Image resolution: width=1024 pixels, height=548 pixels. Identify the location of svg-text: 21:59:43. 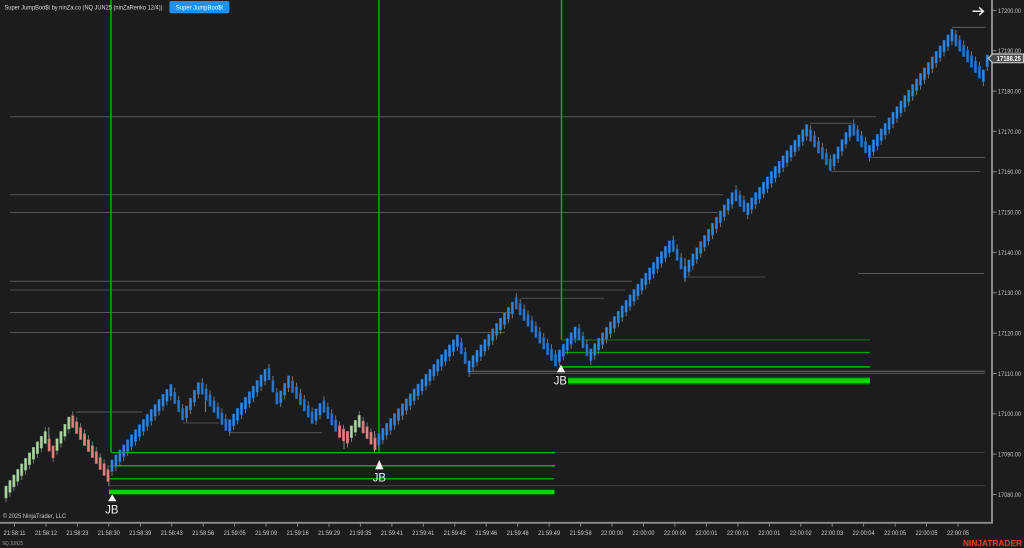
(455, 533).